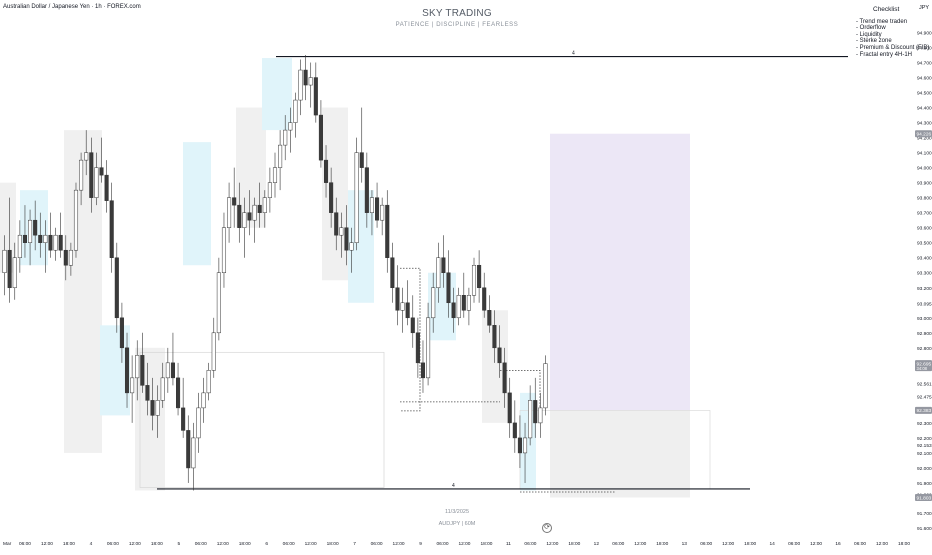  I want to click on level-label: 4, so click(453, 486).